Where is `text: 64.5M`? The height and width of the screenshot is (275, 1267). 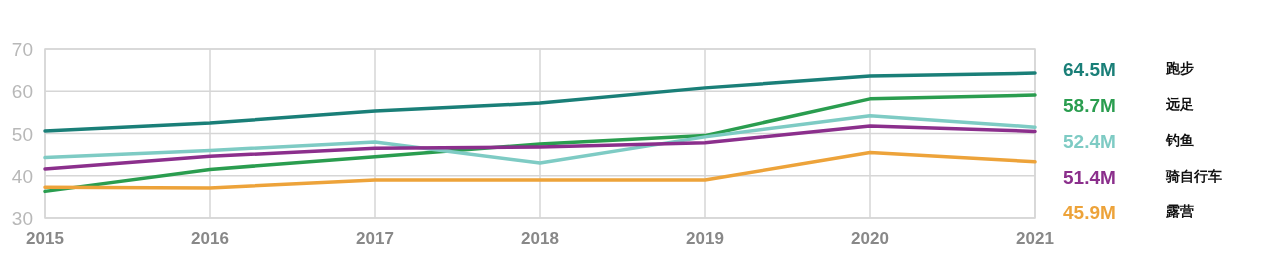 text: 64.5M is located at coordinates (1089, 69).